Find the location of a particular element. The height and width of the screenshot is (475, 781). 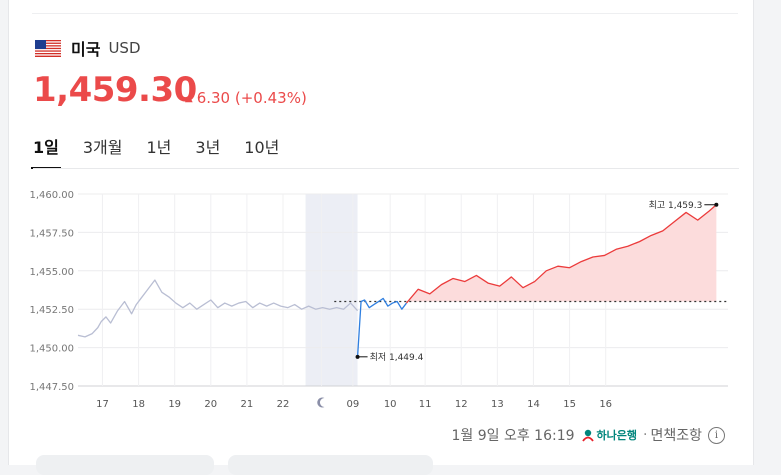

x-tick-label: 13 is located at coordinates (497, 404).